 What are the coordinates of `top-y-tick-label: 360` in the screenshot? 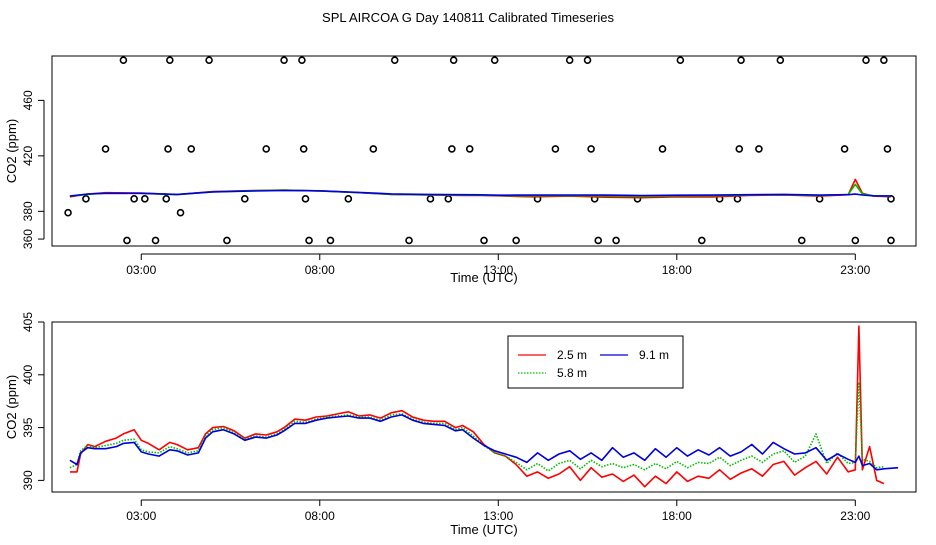 It's located at (28, 239).